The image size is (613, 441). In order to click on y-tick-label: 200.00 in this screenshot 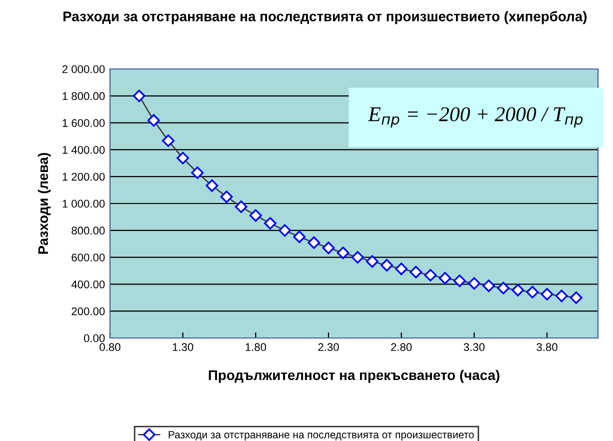, I will do `click(88, 311)`.